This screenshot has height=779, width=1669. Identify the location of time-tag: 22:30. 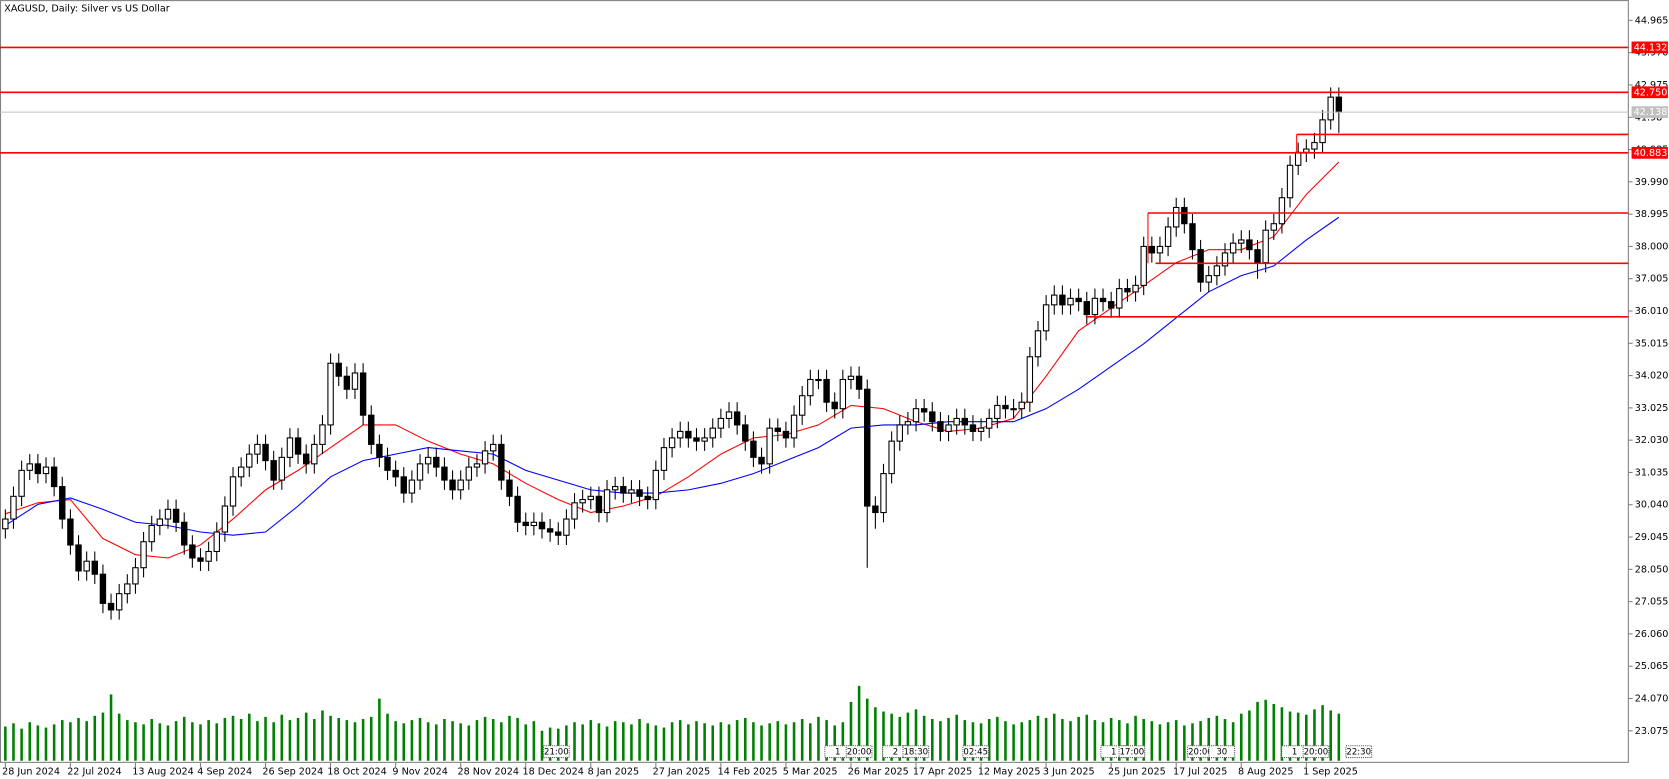
(1359, 752).